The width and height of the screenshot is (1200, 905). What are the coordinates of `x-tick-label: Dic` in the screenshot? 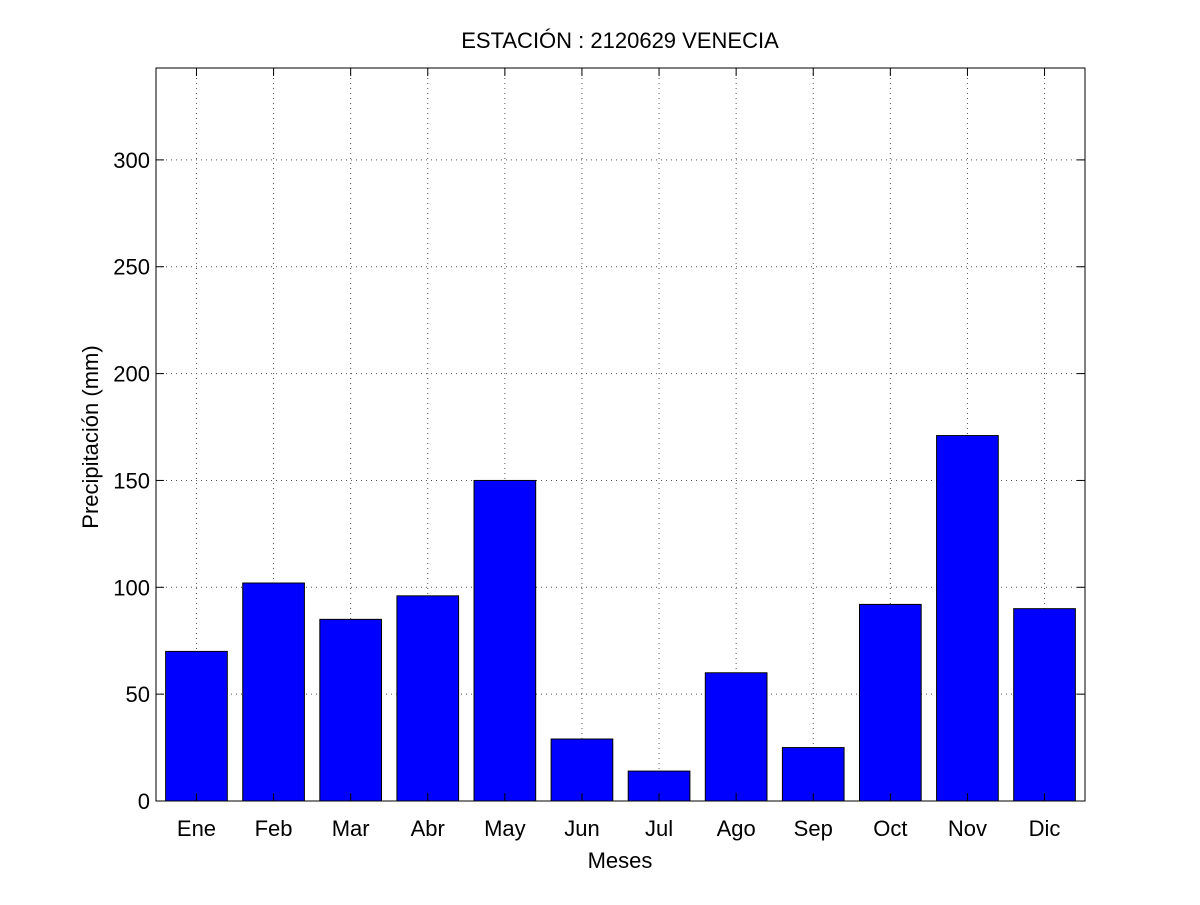 It's located at (1045, 828).